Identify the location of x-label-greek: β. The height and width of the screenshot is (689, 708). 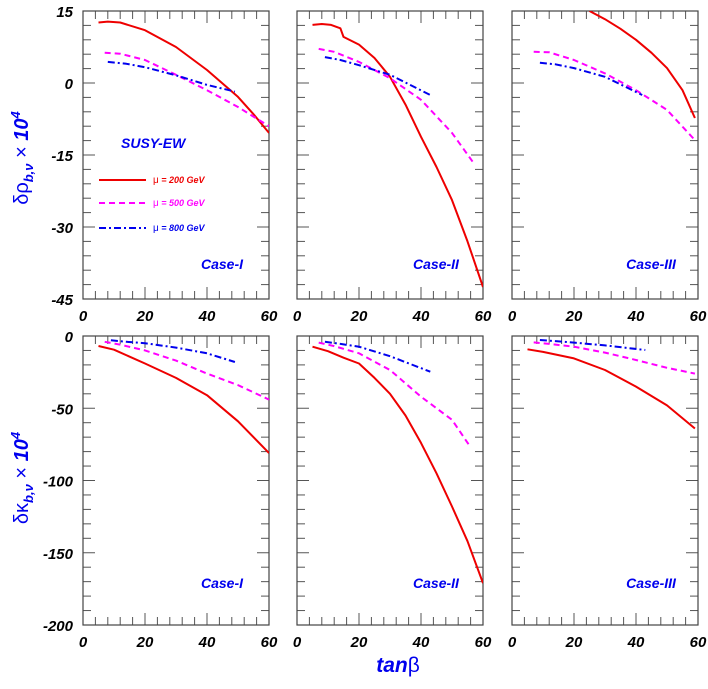
(414, 665).